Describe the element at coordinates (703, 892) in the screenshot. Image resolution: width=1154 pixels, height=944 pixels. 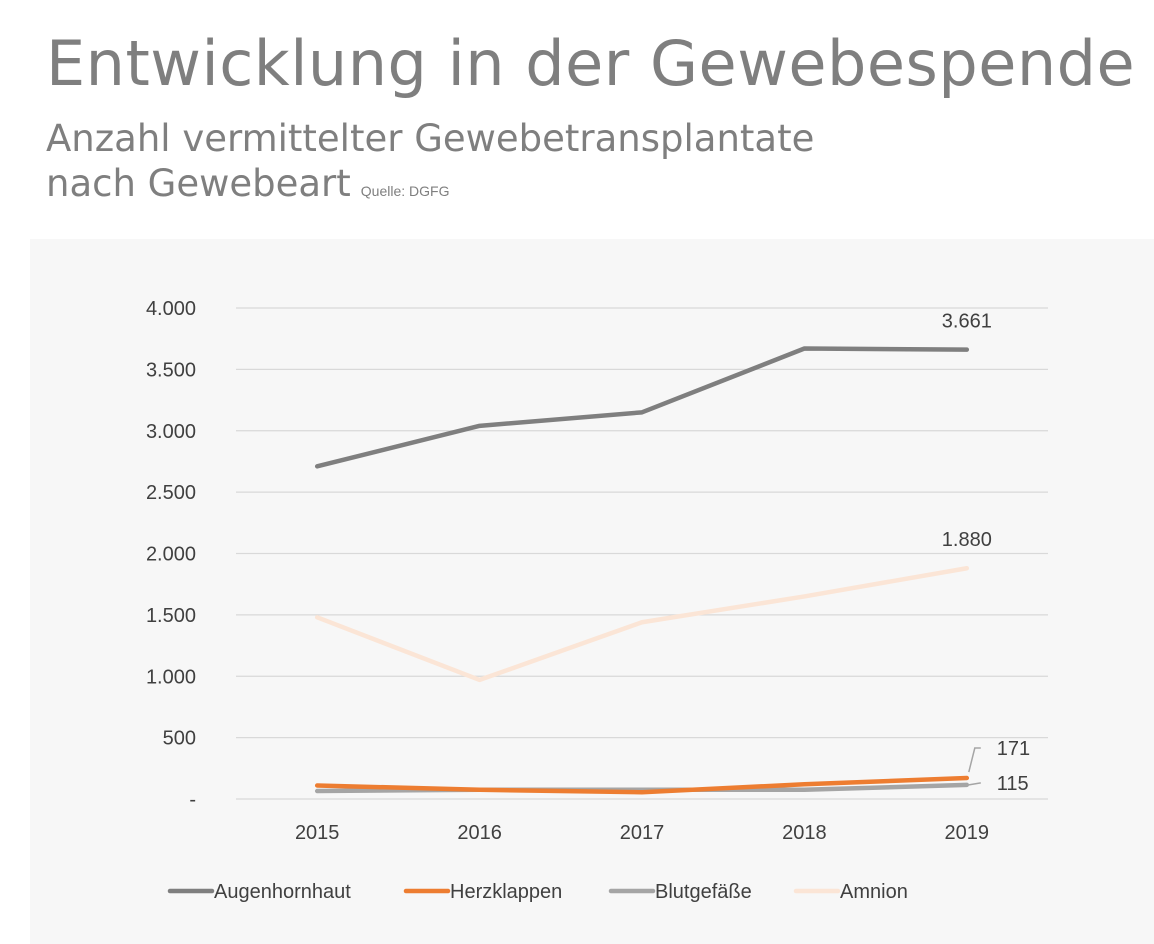
I see `legend-label-blutgefaesse: Blutgefäße` at that location.